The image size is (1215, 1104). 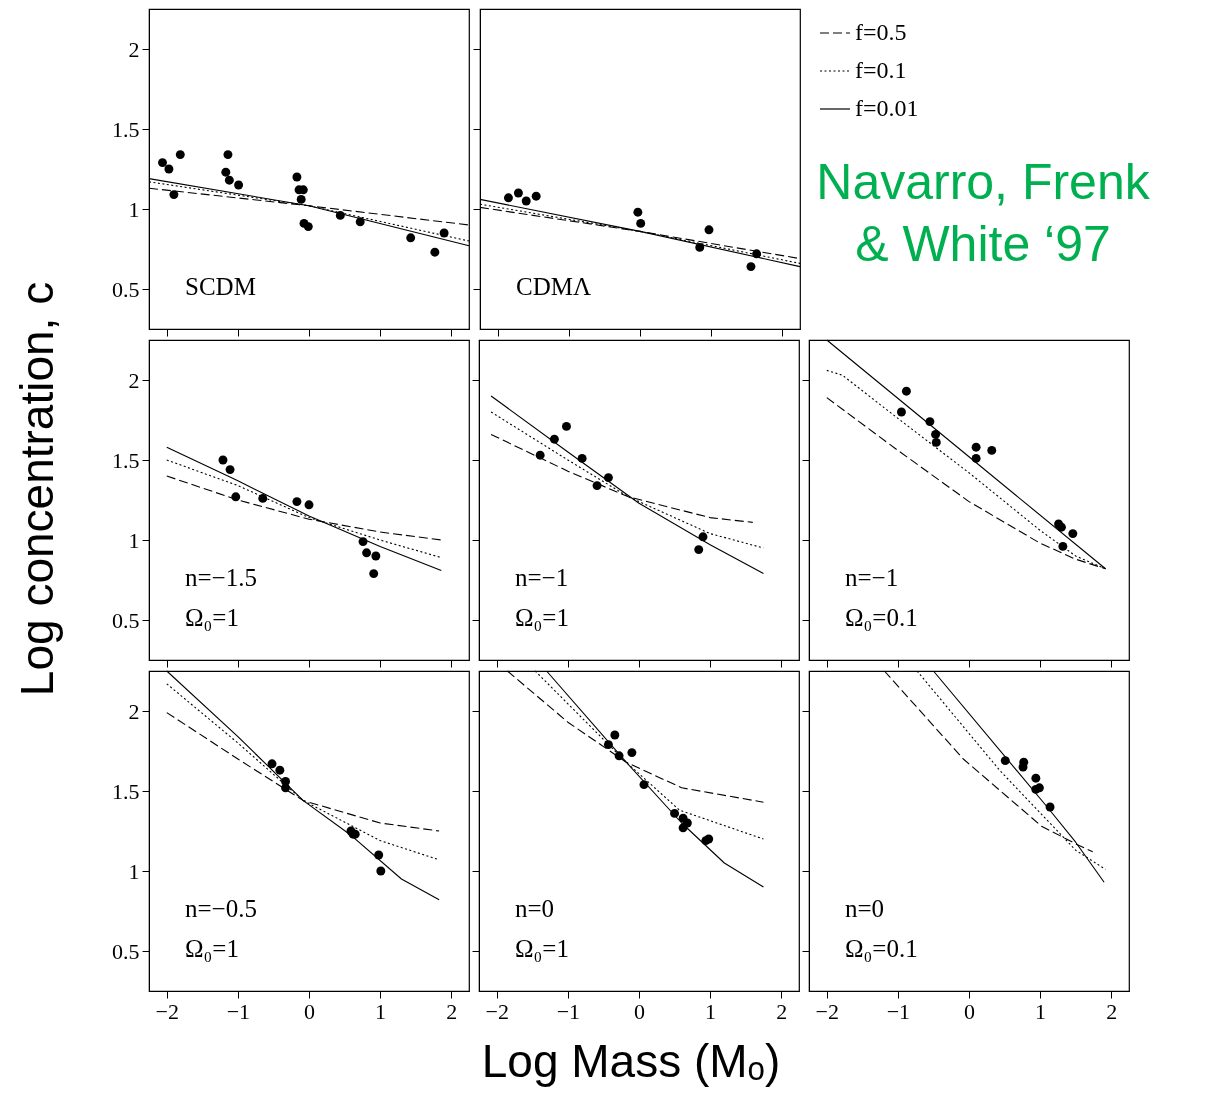 What do you see at coordinates (983, 213) in the screenshot?
I see `text: Navarro, Frenk & White ‘97` at bounding box center [983, 213].